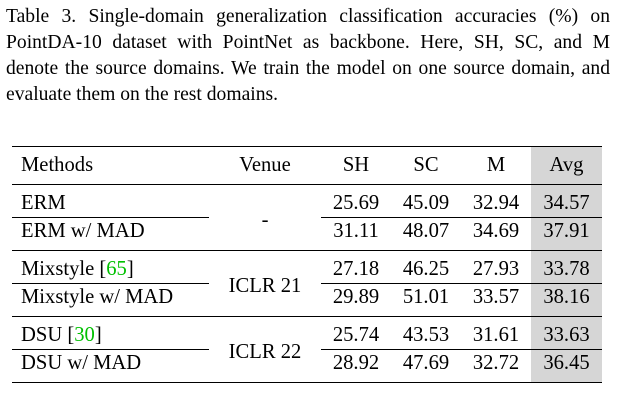  Describe the element at coordinates (496, 300) in the screenshot. I see `m-cell: 33.57` at that location.